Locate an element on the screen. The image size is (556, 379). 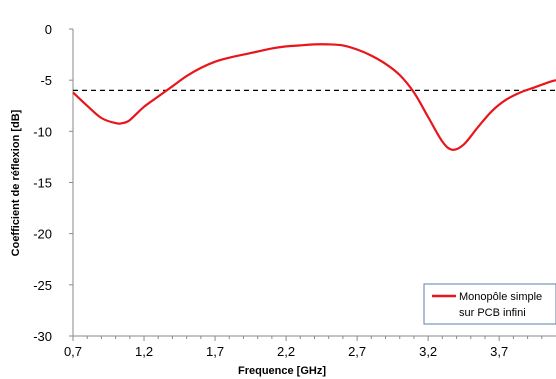
x-tick-label: 2,7 is located at coordinates (357, 351).